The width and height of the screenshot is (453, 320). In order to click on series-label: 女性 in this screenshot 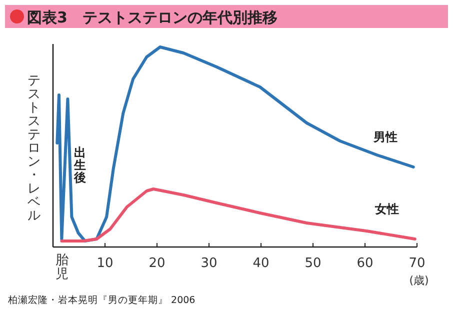, I will do `click(386, 209)`.